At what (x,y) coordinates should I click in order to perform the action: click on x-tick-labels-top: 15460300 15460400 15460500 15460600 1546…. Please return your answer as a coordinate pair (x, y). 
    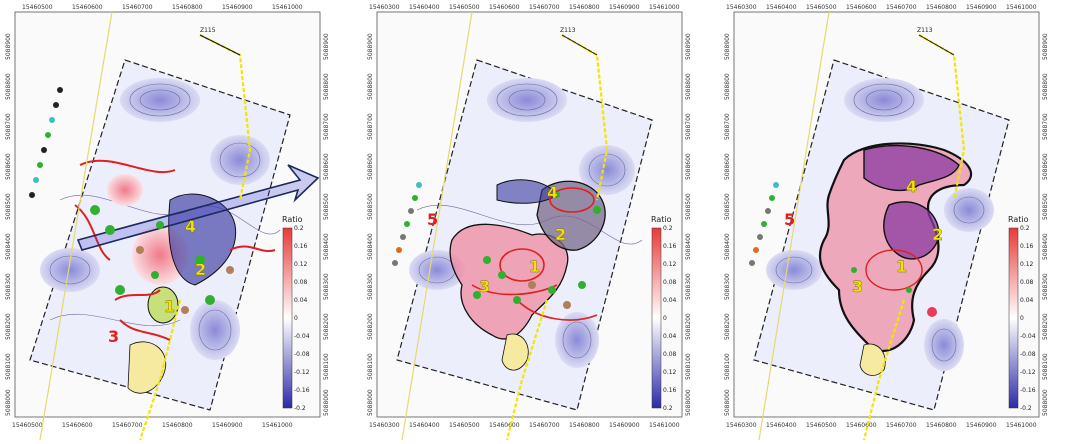
    Looking at the image, I should click on (881, 7).